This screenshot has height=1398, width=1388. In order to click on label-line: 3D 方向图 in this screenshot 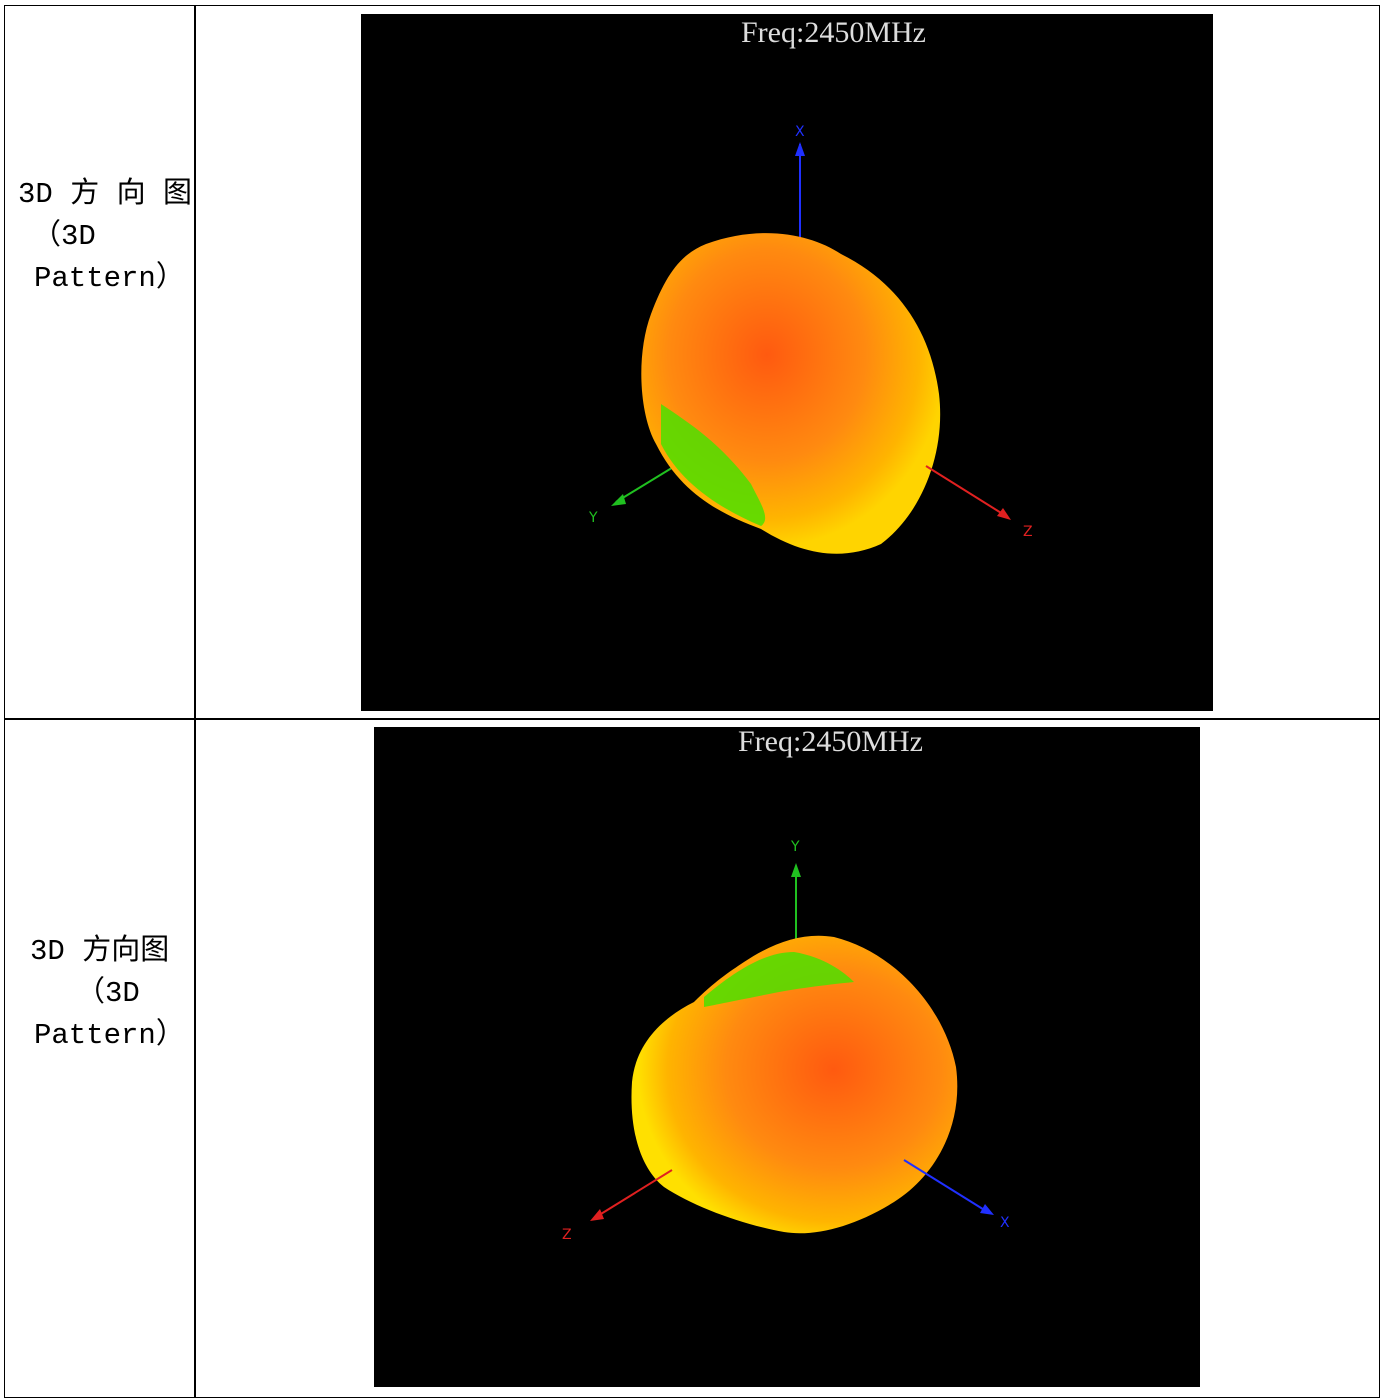, I will do `click(100, 951)`.